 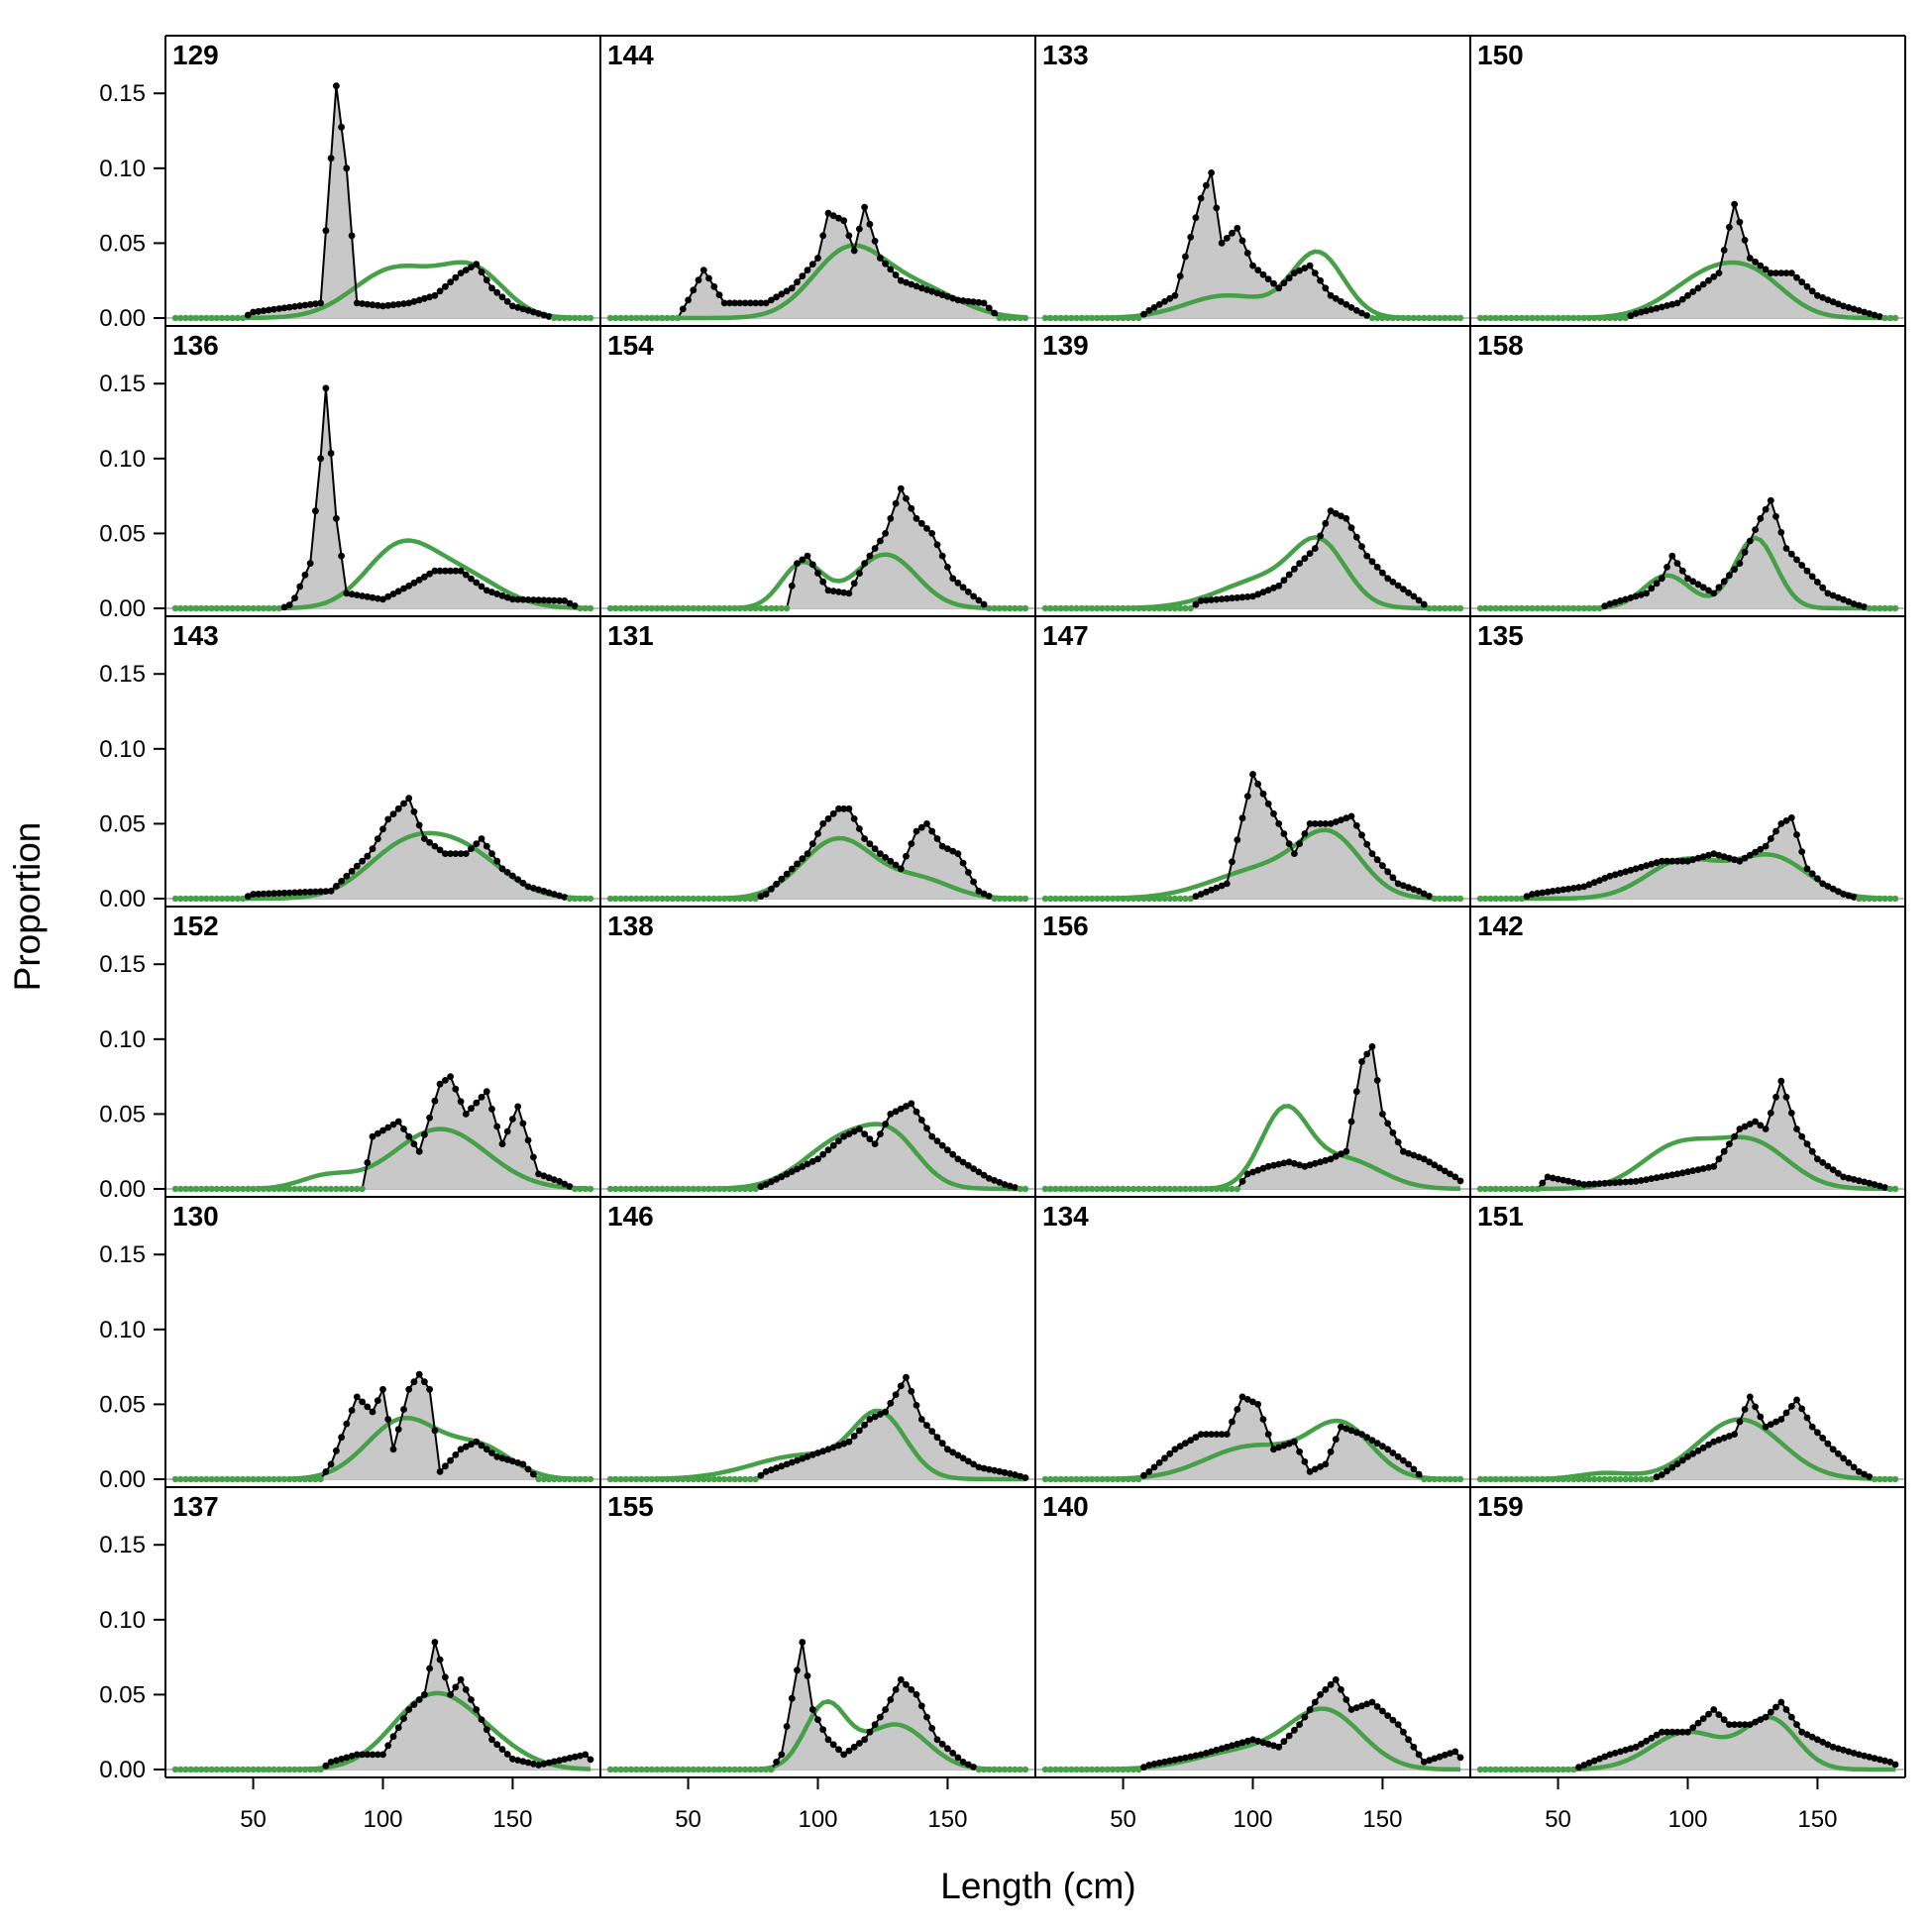 What do you see at coordinates (195, 345) in the screenshot?
I see `panel-label: 136` at bounding box center [195, 345].